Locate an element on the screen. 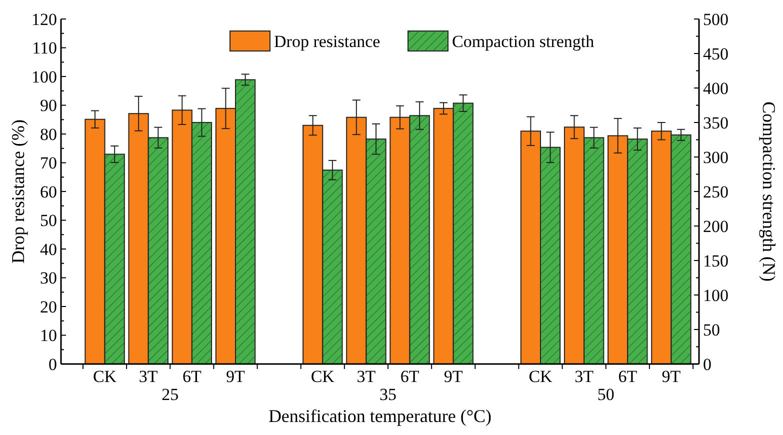 The image size is (783, 435). y-tick-label: 10 is located at coordinates (48, 336).